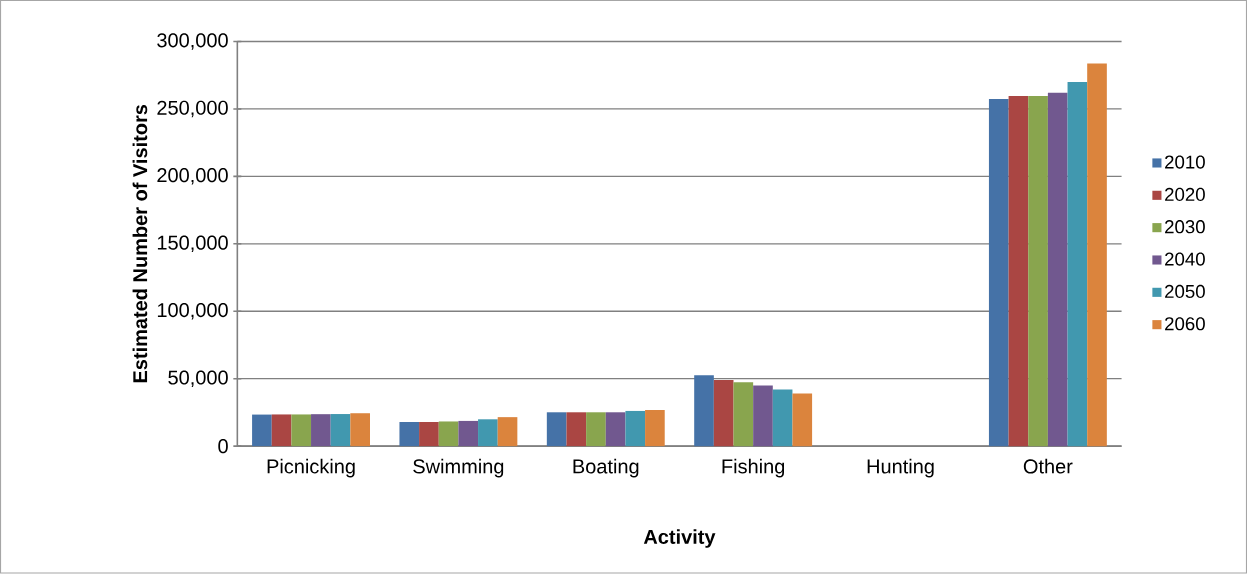 The height and width of the screenshot is (574, 1247). I want to click on y-tick-label: 150,000, so click(192, 244).